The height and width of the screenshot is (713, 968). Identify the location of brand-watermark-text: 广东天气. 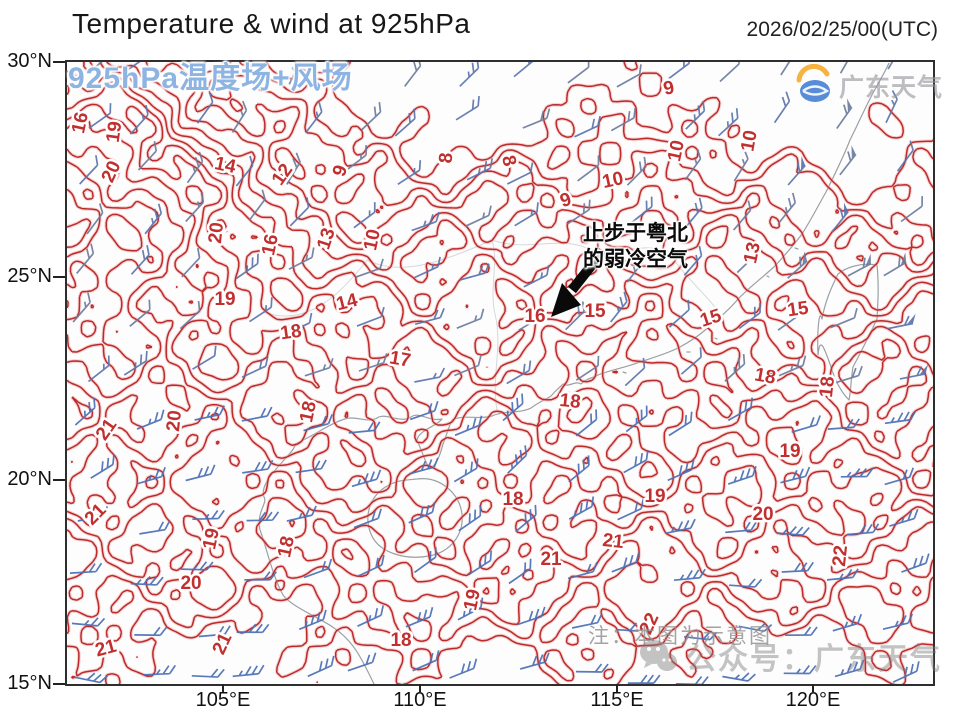
(891, 88).